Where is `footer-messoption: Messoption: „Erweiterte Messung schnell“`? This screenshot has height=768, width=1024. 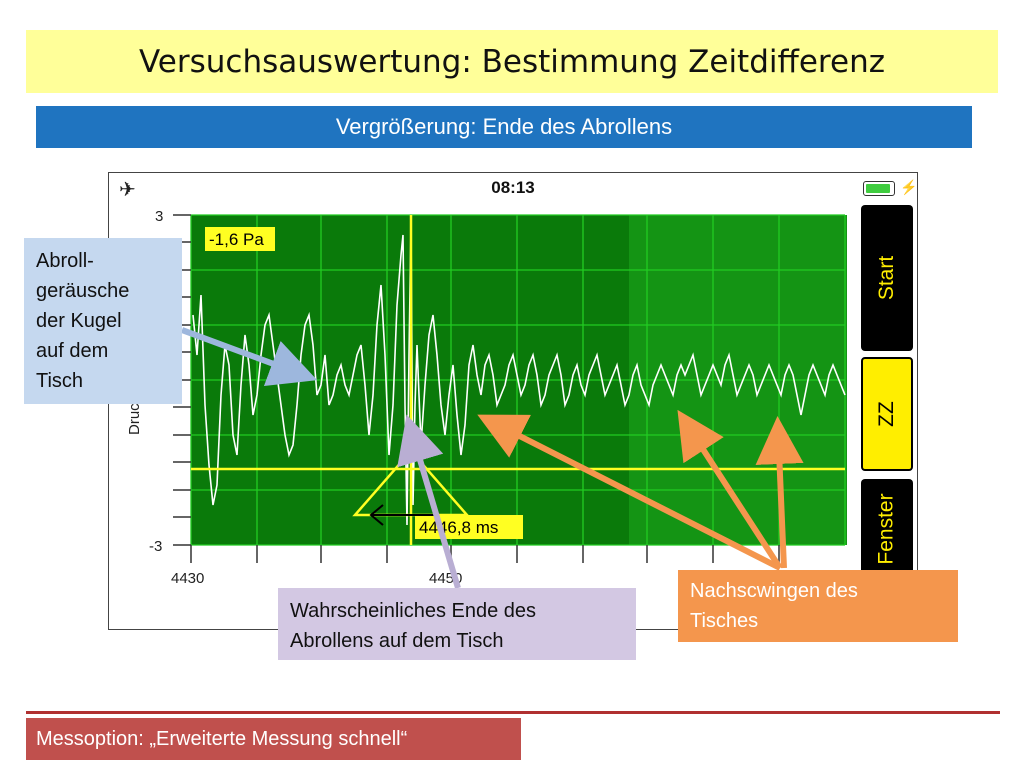
footer-messoption: Messoption: „Erweiterte Messung schnell“ is located at coordinates (273, 739).